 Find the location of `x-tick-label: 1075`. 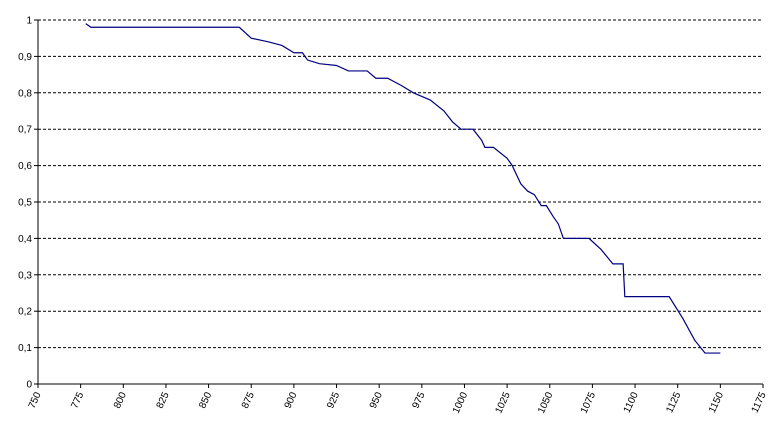

x-tick-label: 1075 is located at coordinates (589, 402).